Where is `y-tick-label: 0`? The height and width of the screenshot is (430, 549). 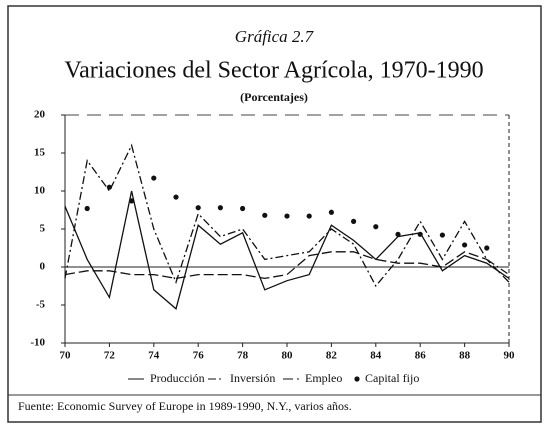
y-tick-label: 0 is located at coordinates (43, 267).